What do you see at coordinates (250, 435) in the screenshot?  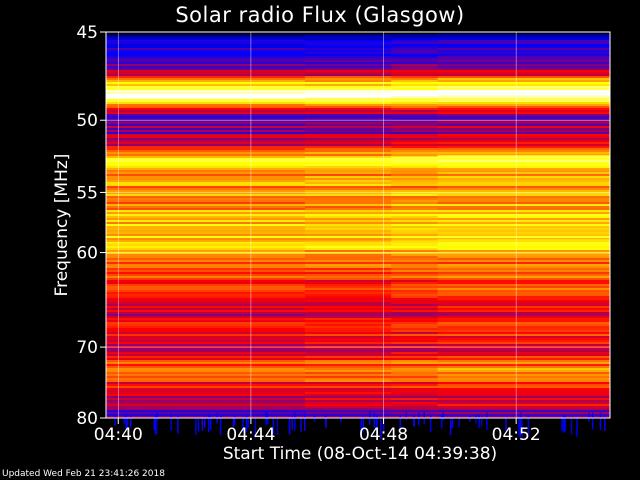 I see `x-tick-label: 04:44` at bounding box center [250, 435].